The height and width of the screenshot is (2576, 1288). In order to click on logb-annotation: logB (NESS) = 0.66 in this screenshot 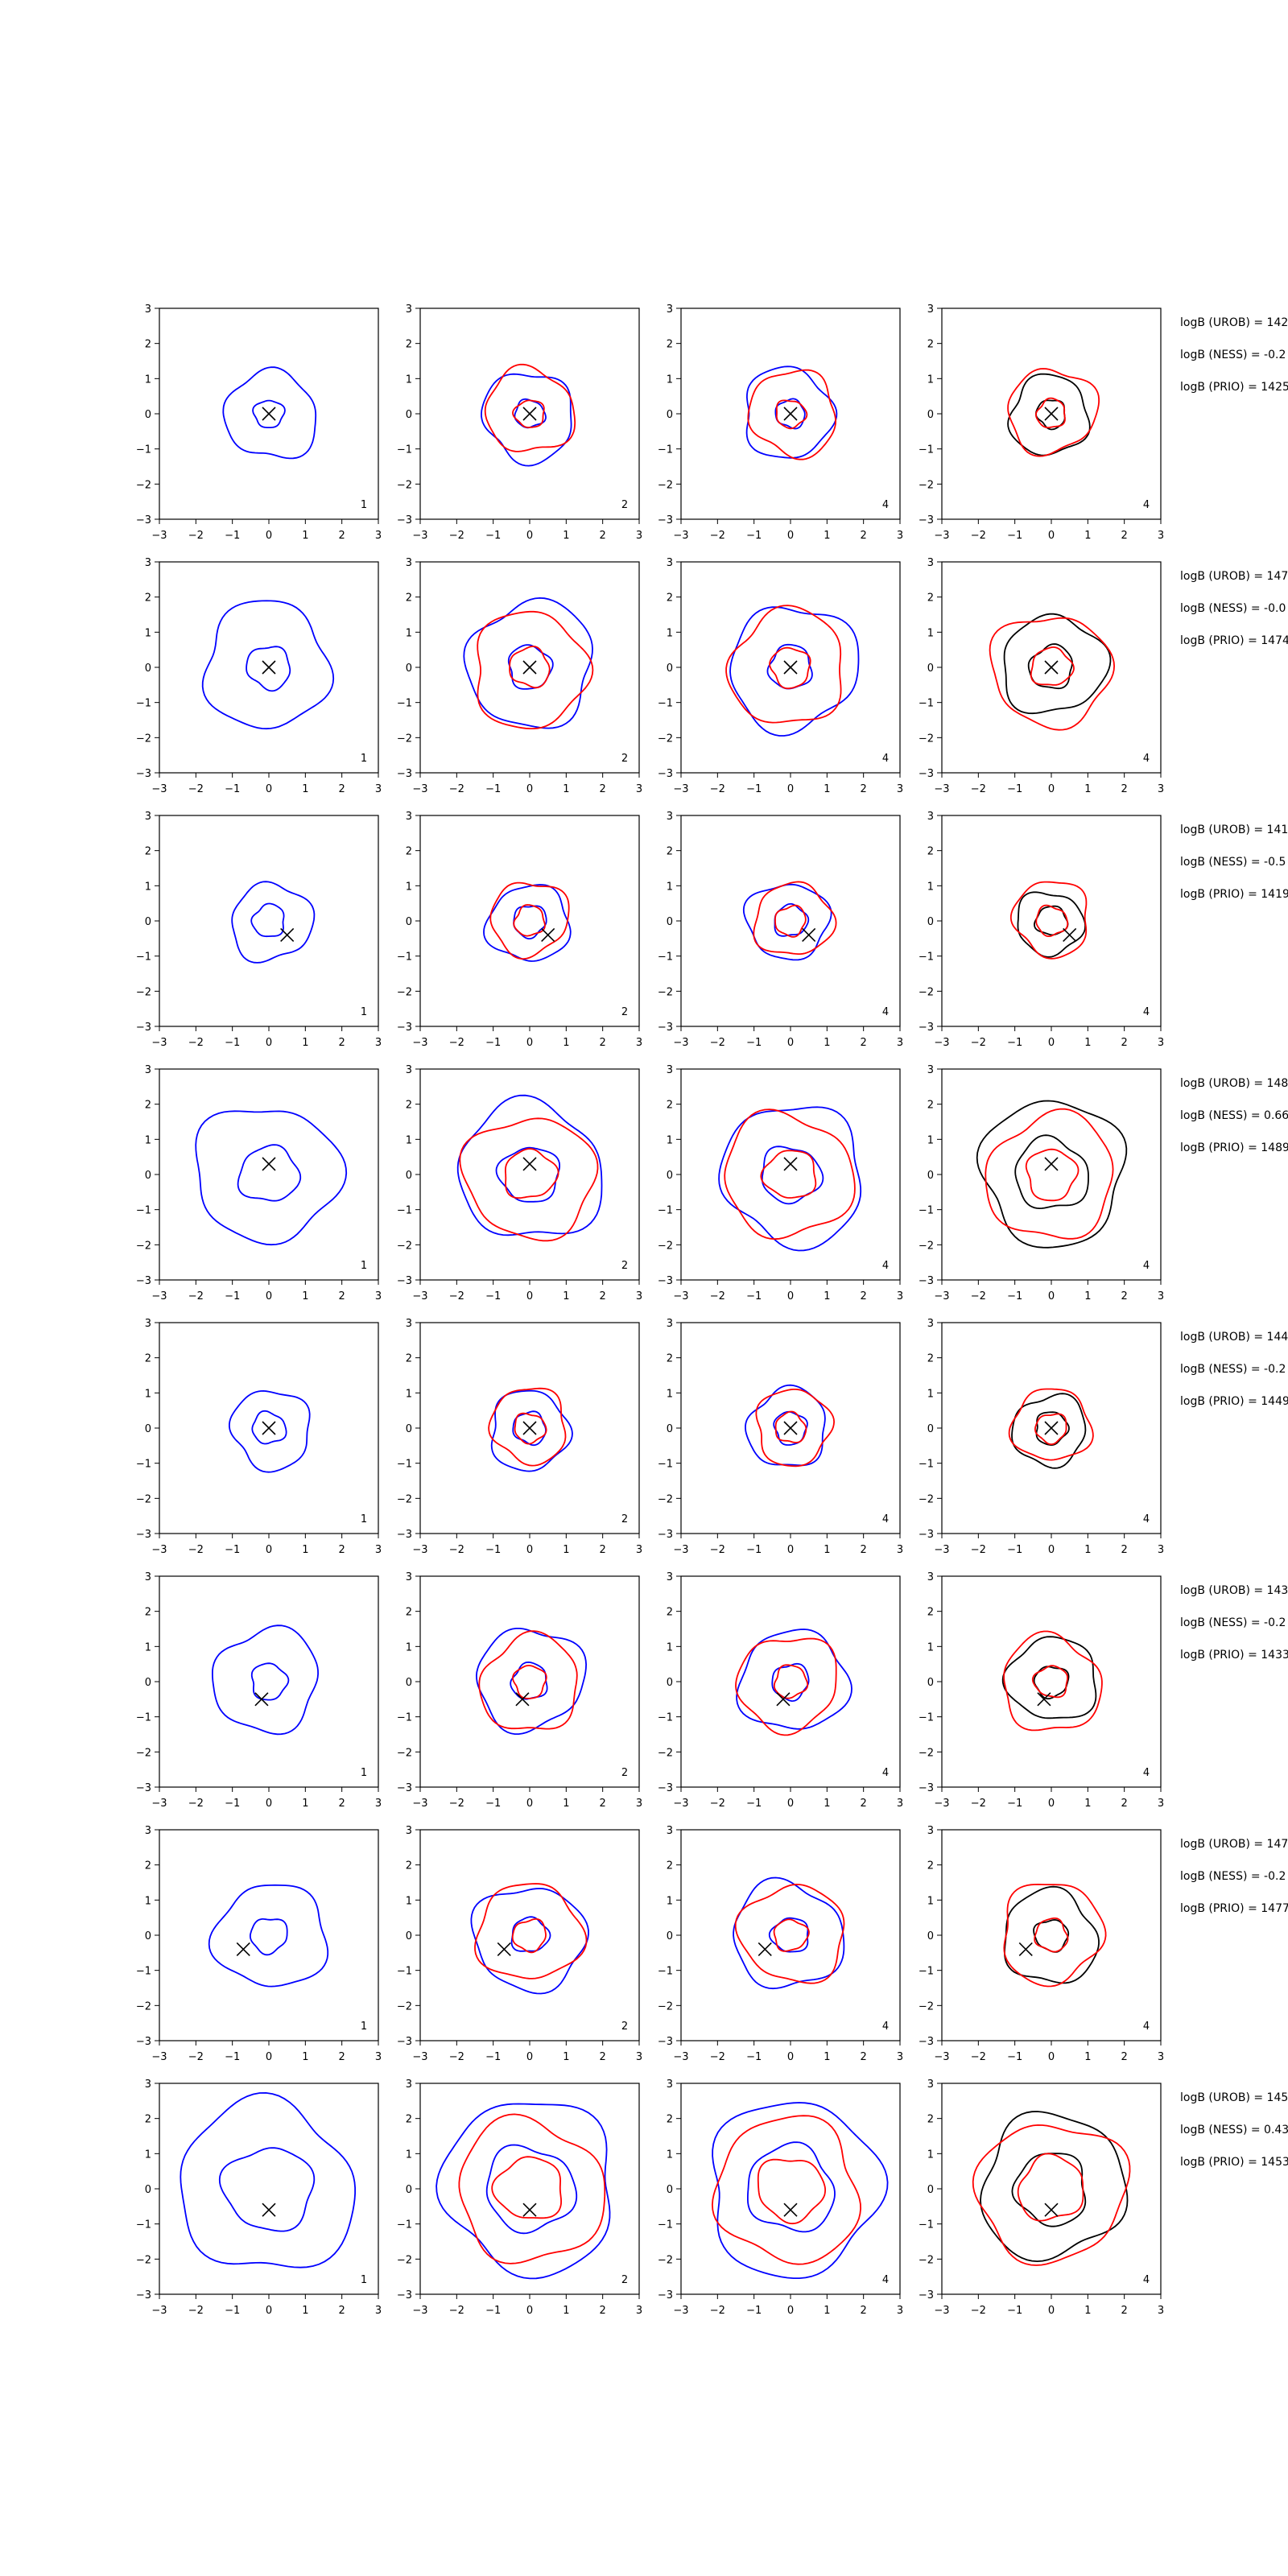, I will do `click(1234, 1115)`.